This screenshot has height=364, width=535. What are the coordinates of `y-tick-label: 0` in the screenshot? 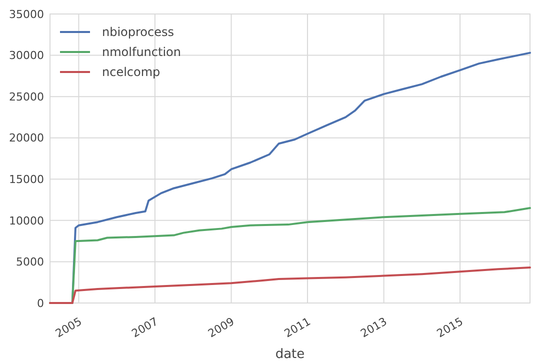 It's located at (40, 303).